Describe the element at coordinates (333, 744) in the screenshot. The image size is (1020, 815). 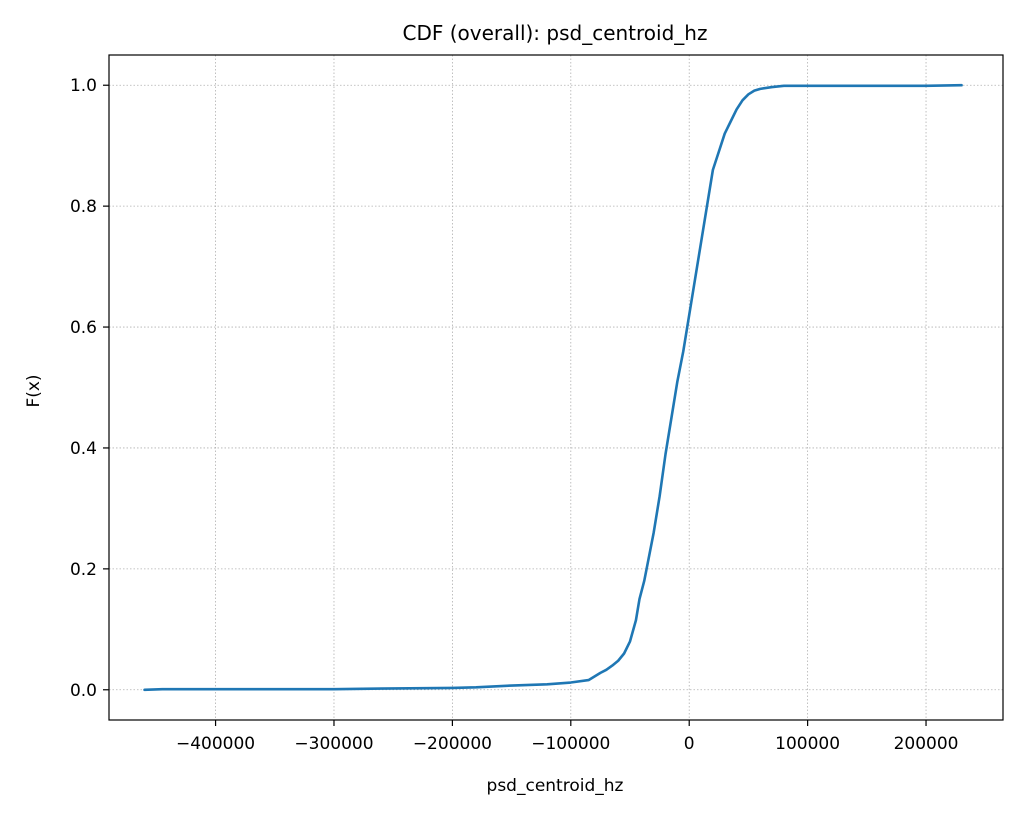
I see `x-tick-label: −300000` at that location.